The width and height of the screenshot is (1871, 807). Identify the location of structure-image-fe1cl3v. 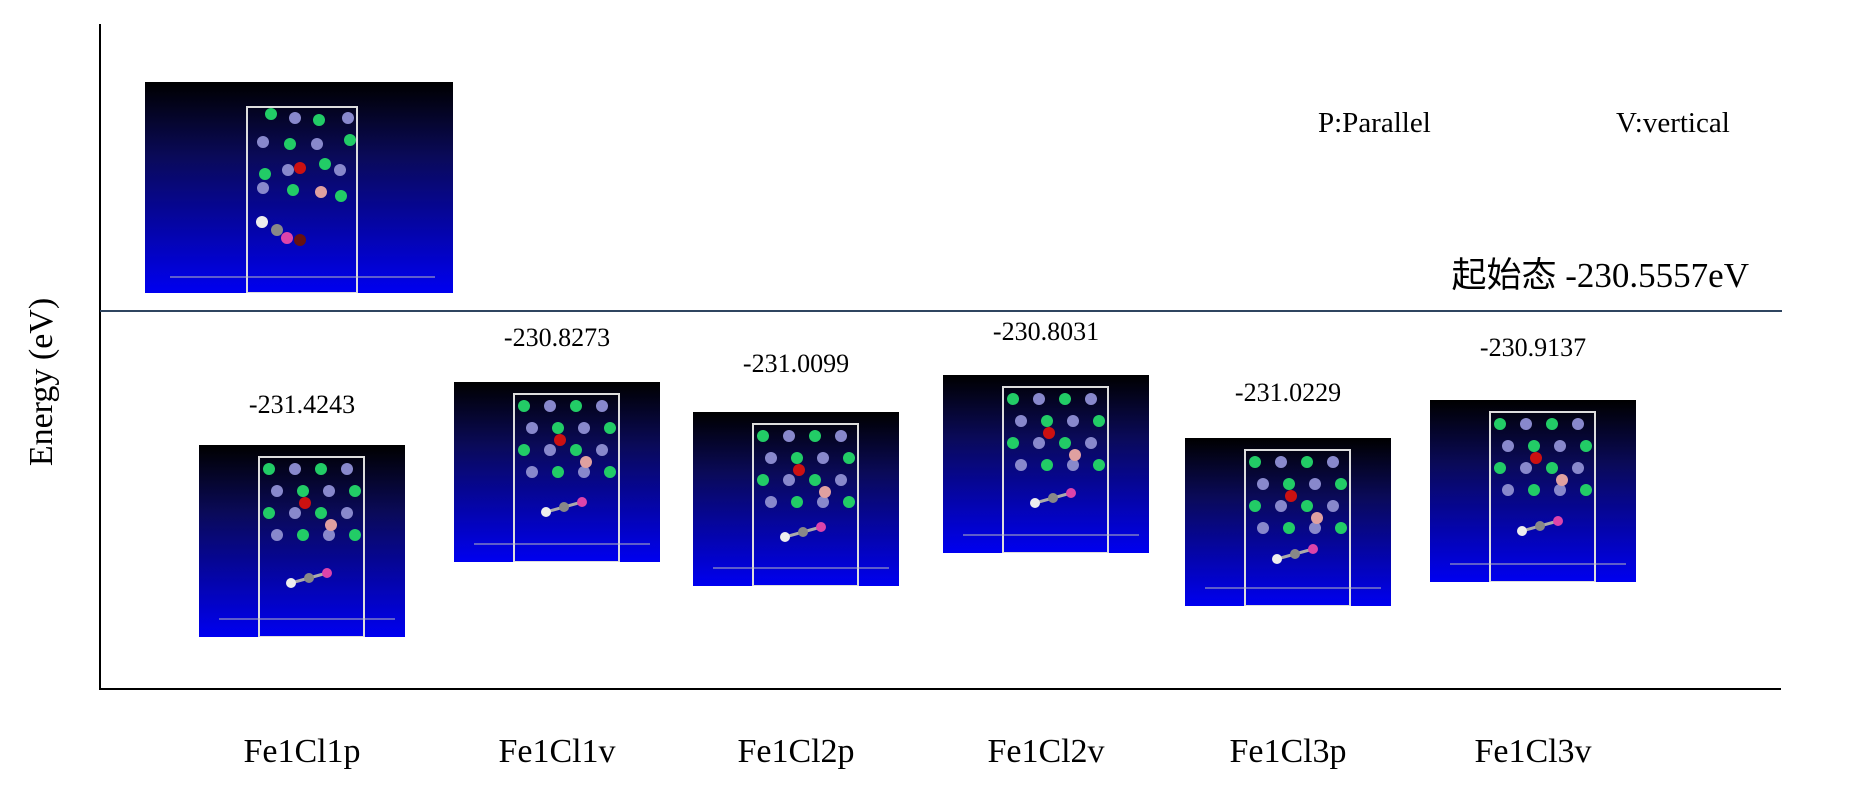
(1533, 491).